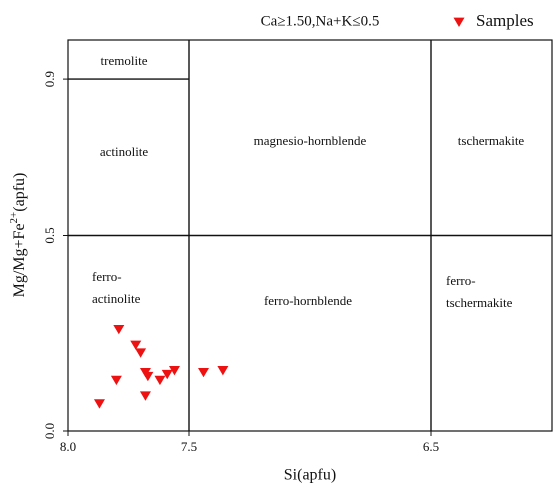  Describe the element at coordinates (49, 79) in the screenshot. I see `y-tick-label: 0.9` at that location.